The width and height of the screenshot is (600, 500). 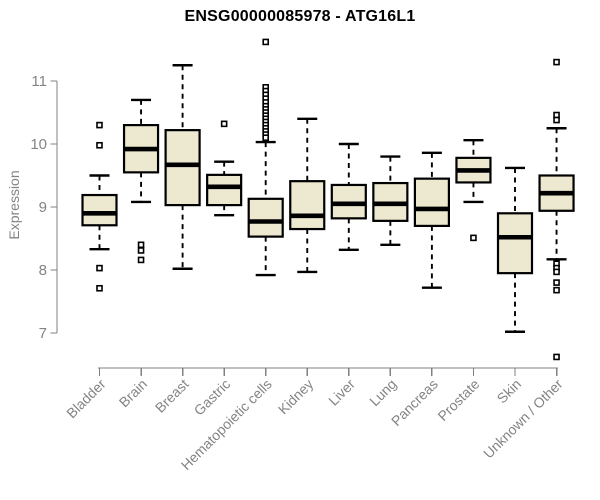 What do you see at coordinates (265, 157) in the screenshot?
I see `boxplot-hematopoietic-cells` at bounding box center [265, 157].